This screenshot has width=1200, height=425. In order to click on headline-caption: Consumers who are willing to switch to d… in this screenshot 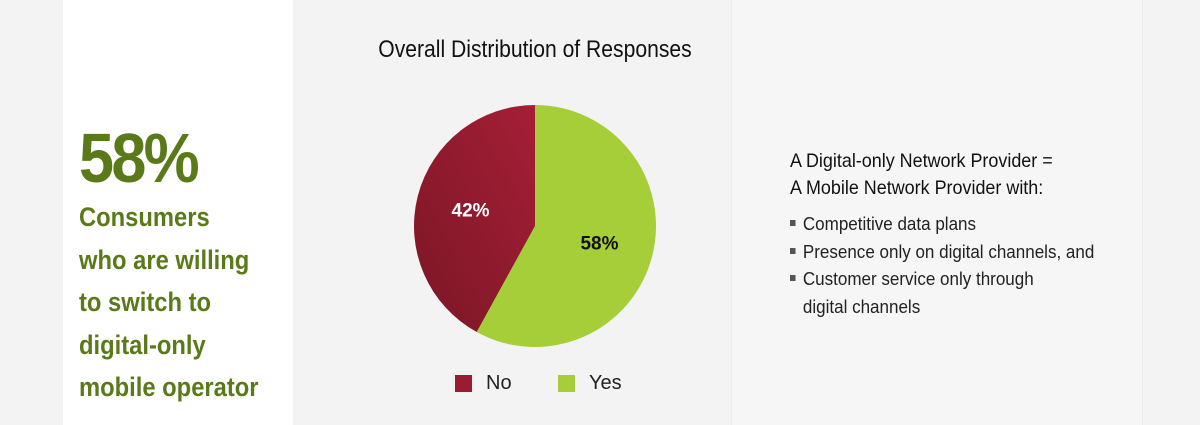, I will do `click(184, 302)`.